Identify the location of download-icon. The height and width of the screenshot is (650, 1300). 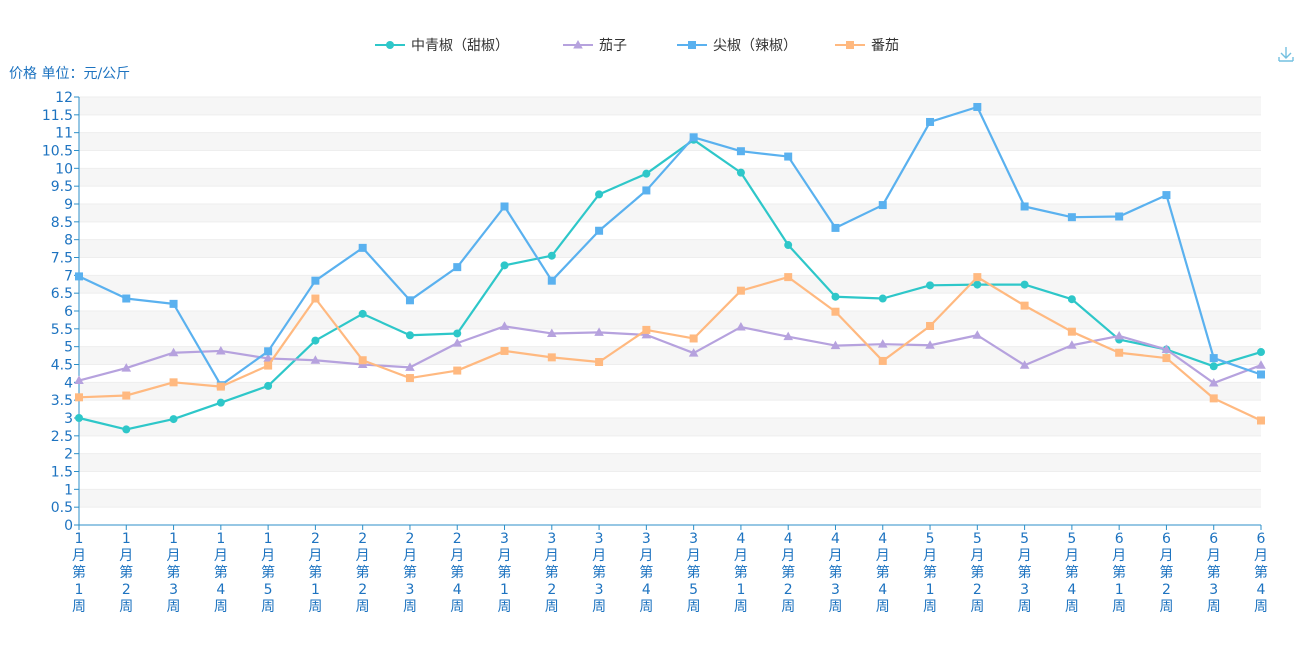
(1286, 54).